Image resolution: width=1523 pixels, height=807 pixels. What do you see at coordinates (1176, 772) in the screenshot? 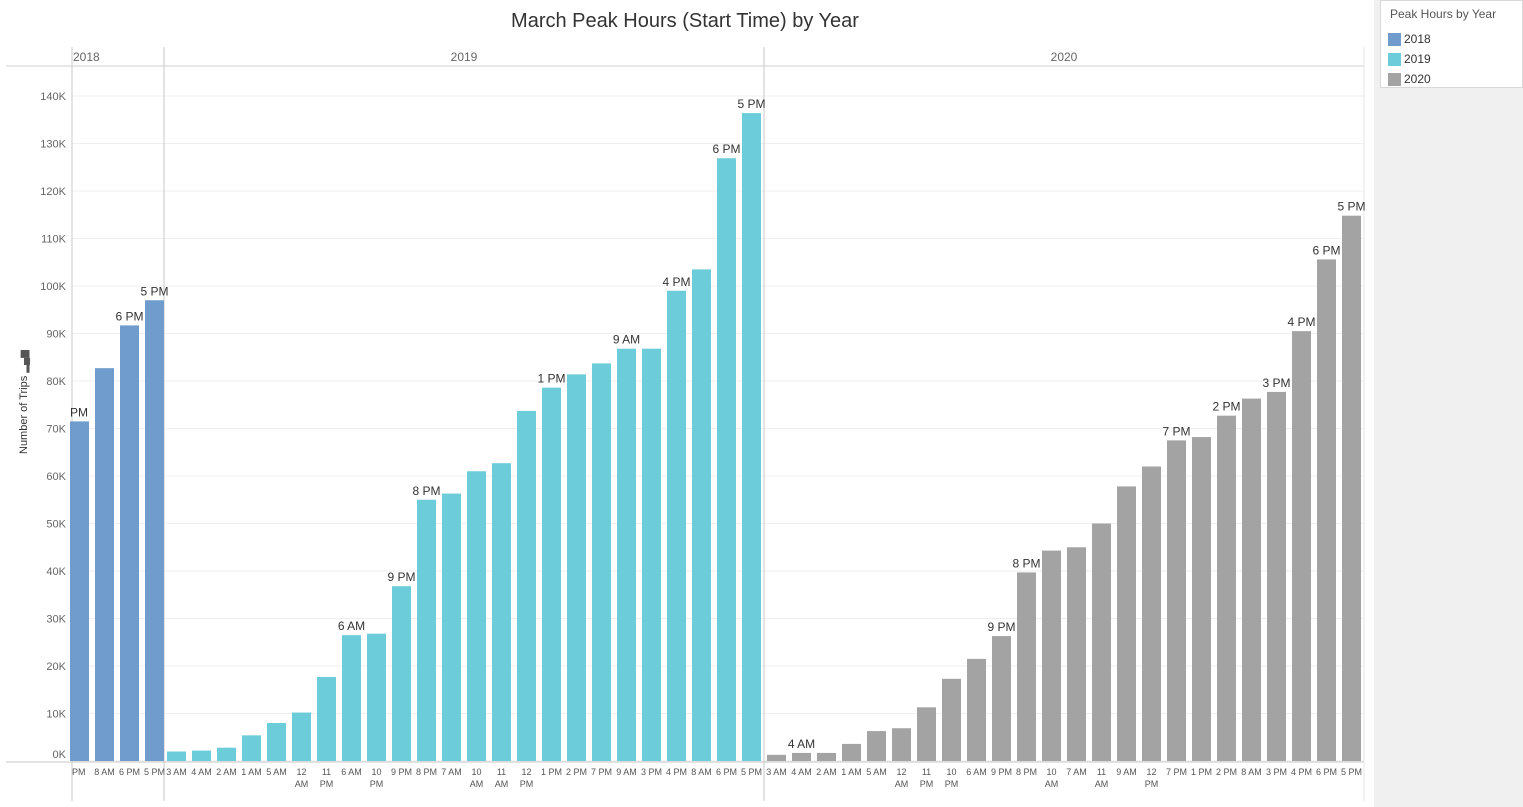
I see `x-tick-label: 7 PM` at bounding box center [1176, 772].